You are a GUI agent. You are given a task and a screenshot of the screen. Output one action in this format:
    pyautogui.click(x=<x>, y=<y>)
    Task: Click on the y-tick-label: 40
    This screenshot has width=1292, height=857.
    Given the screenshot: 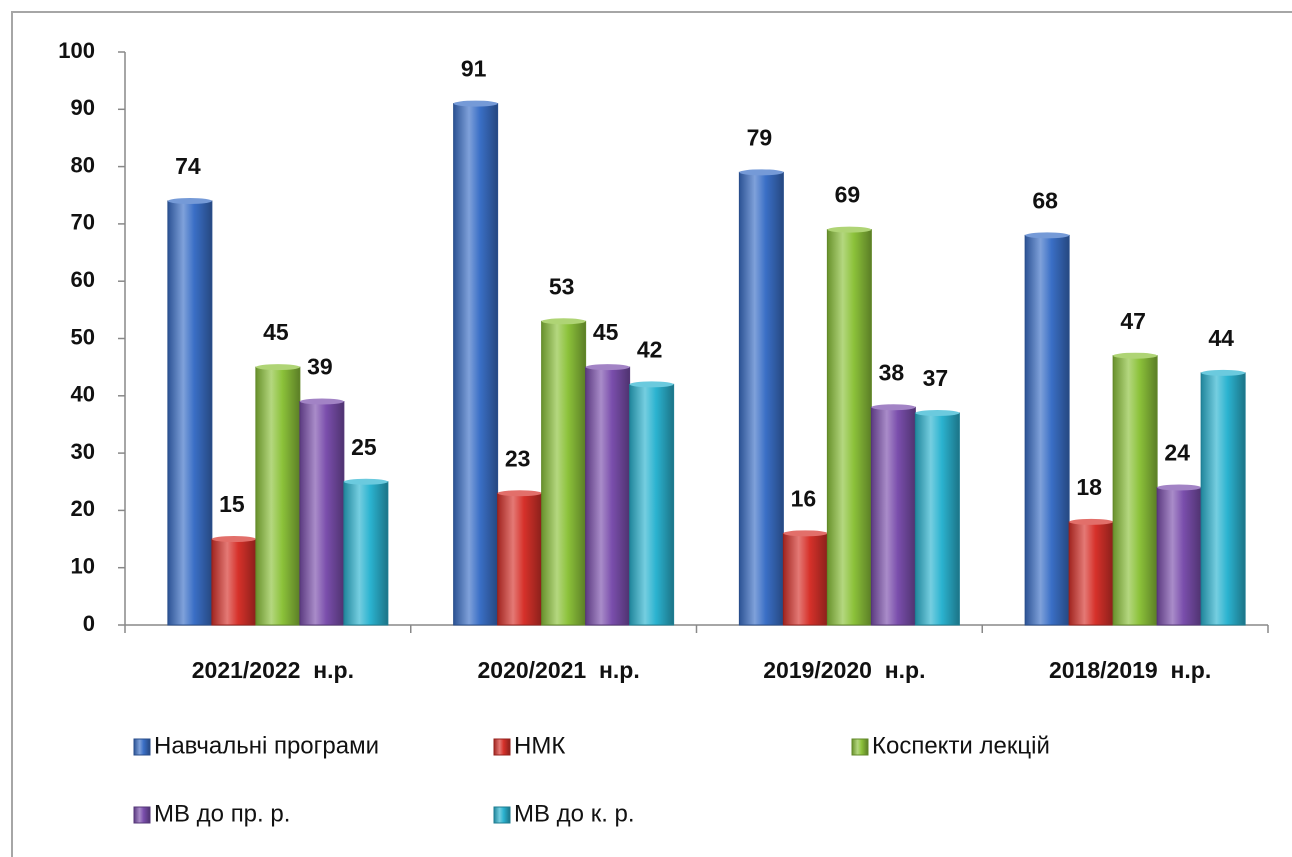 What is the action you would take?
    pyautogui.click(x=83, y=394)
    